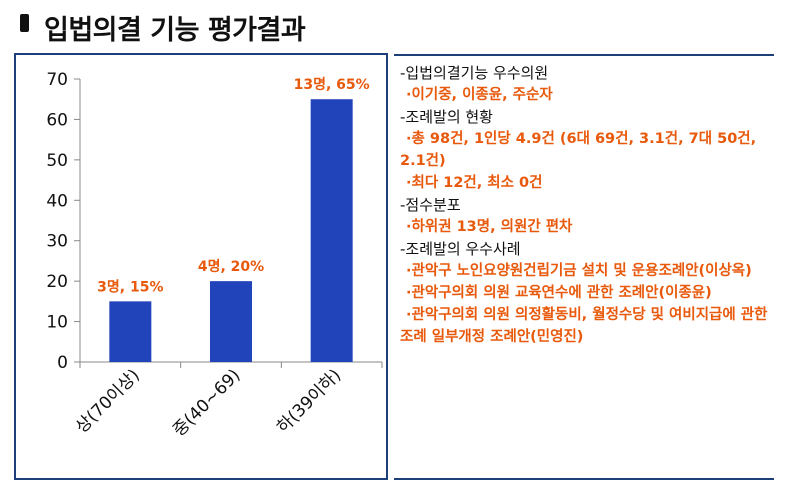 The height and width of the screenshot is (492, 800). What do you see at coordinates (460, 249) in the screenshot?
I see `section-heading: -조례발의 우수사례` at bounding box center [460, 249].